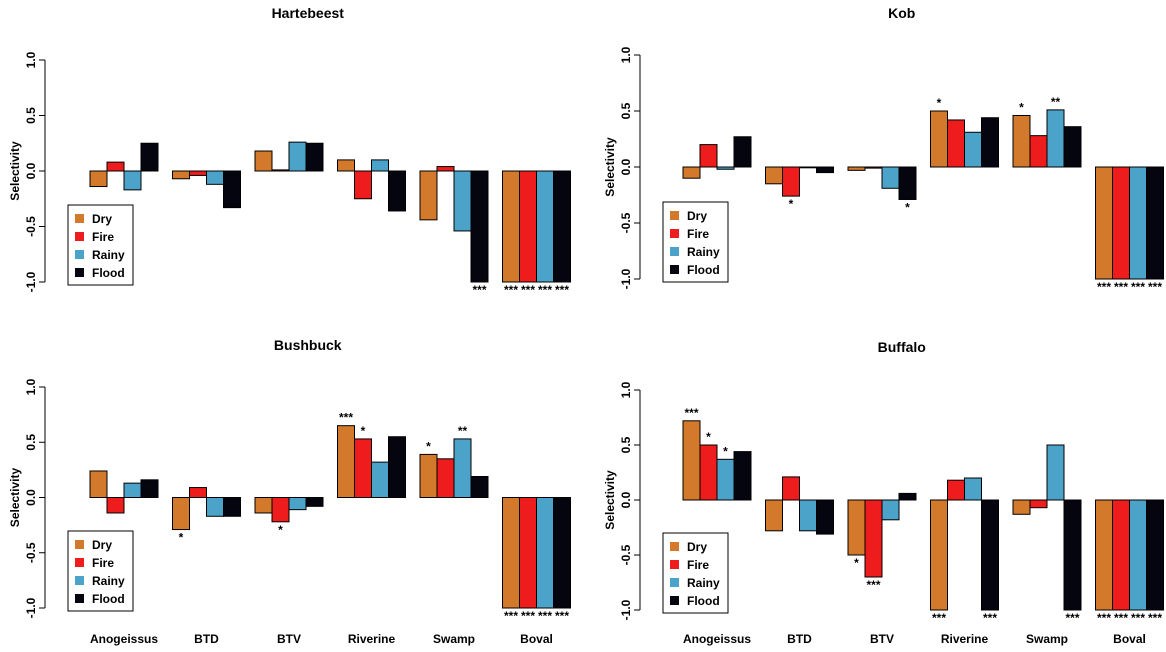 The height and width of the screenshot is (652, 1166). Describe the element at coordinates (536, 639) in the screenshot. I see `x-tick-label: Boval` at that location.